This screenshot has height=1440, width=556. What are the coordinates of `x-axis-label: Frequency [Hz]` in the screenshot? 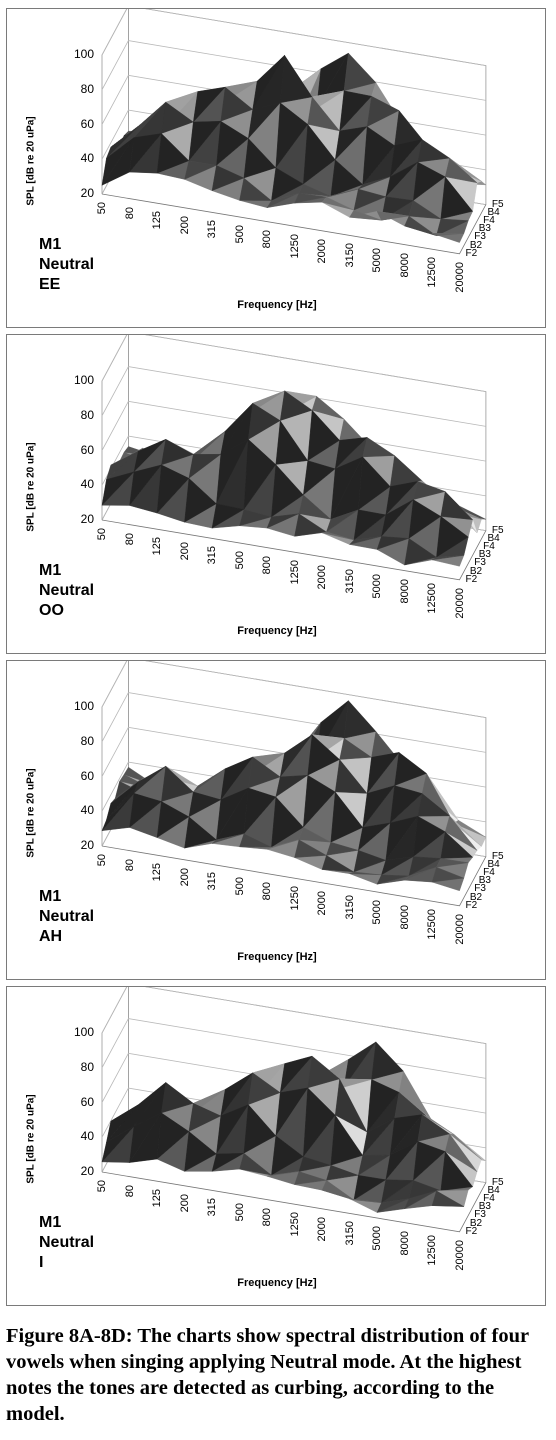 It's located at (277, 631).